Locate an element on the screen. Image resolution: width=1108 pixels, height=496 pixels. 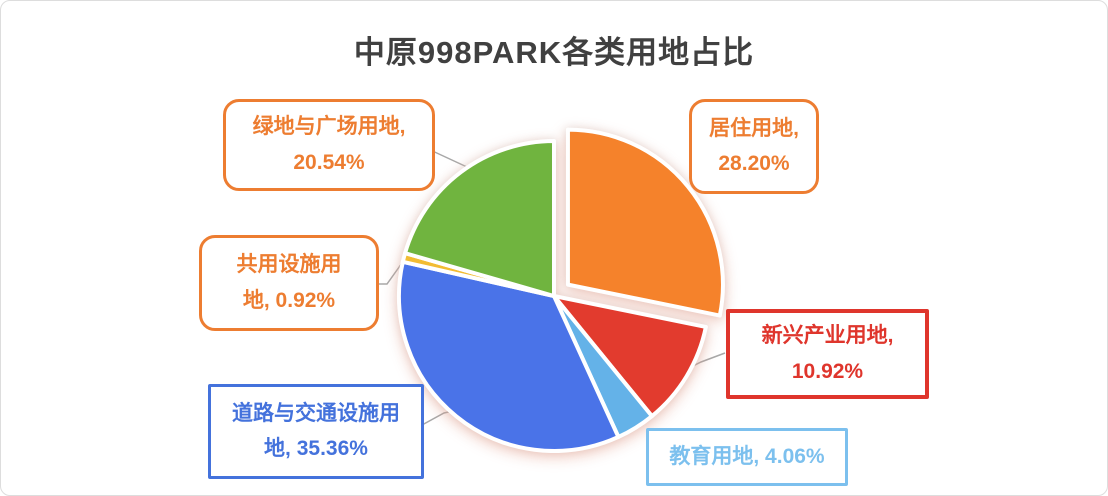
callout-education-land: 教育用地, 4.06% is located at coordinates (747, 457).